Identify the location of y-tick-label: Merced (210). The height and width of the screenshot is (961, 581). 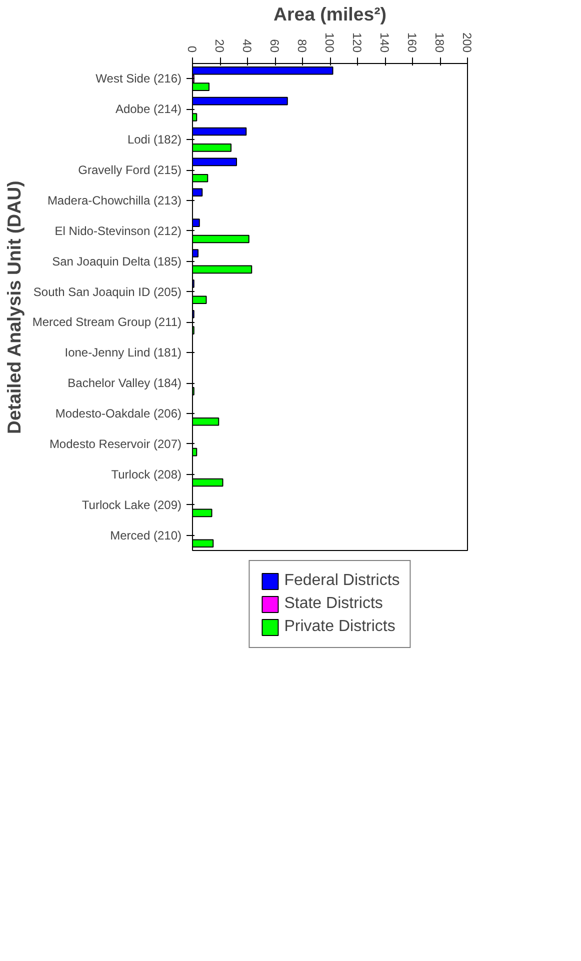
(146, 535).